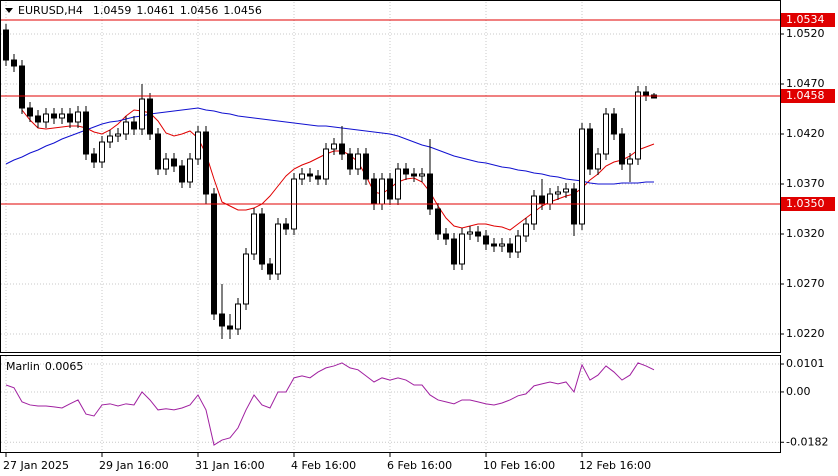 This screenshot has width=838, height=476. Describe the element at coordinates (9, 10) in the screenshot. I see `menu-triangle` at that location.